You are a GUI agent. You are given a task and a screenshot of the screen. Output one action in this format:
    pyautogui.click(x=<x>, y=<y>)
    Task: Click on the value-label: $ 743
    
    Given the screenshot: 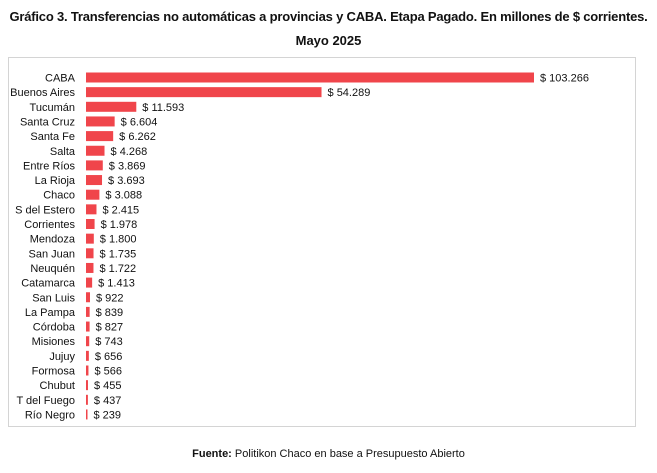 What is the action you would take?
    pyautogui.click(x=109, y=342)
    